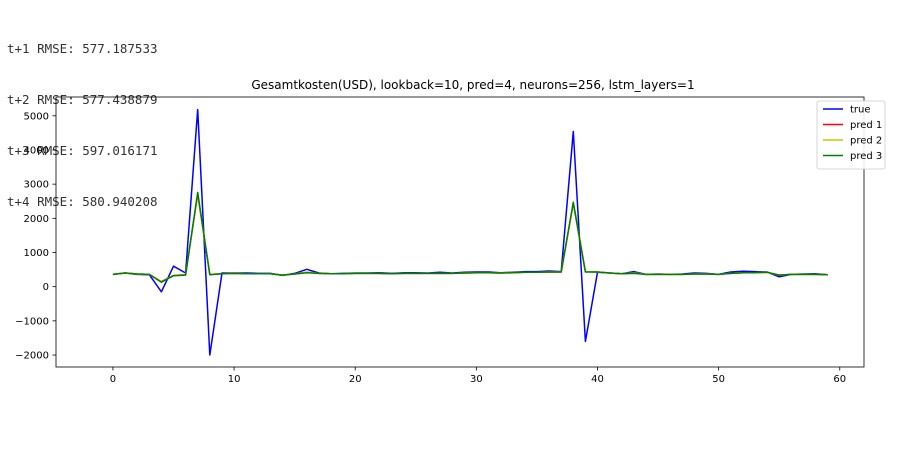 This screenshot has height=460, width=924. I want to click on x-axis: 0 10 20 30 40 50 60, so click(478, 376).